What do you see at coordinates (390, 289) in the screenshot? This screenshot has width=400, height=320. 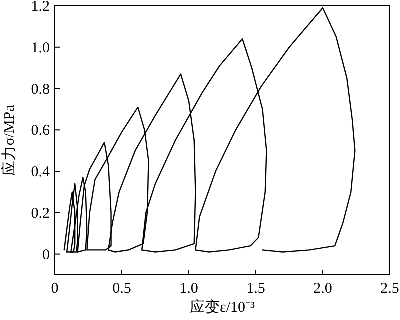 I see `x-tick-label: 2.5` at bounding box center [390, 289].